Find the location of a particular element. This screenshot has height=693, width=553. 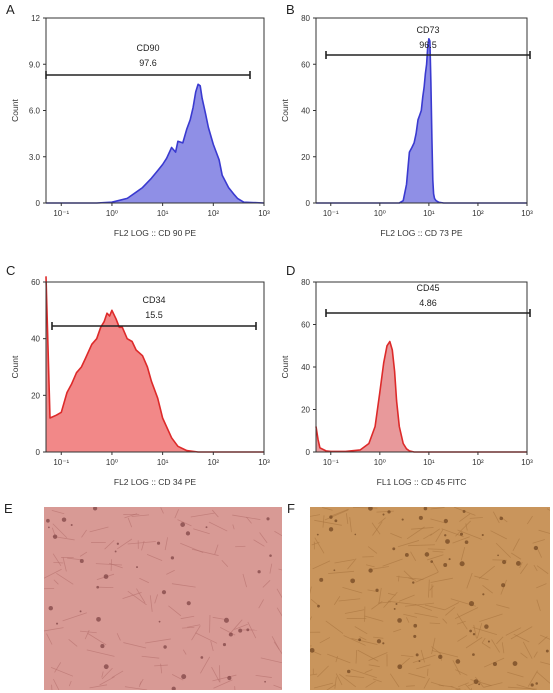

y-tick-label: 6.0 is located at coordinates (35, 111).